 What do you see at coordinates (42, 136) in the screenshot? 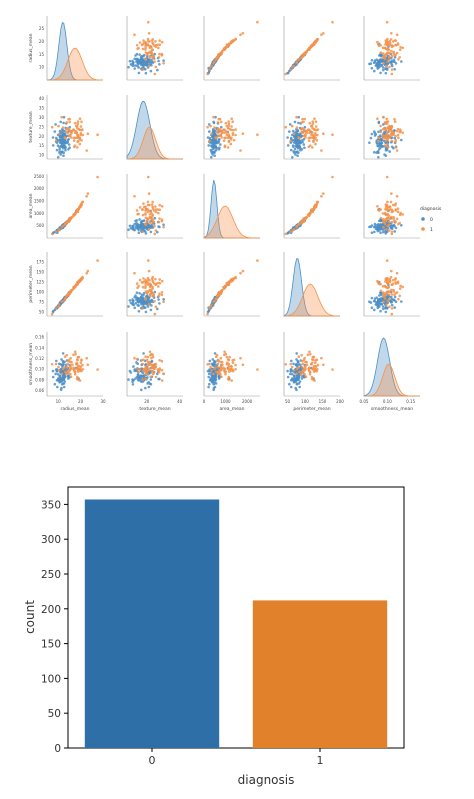
I see `y-tick-label-texture_mean: 20` at bounding box center [42, 136].